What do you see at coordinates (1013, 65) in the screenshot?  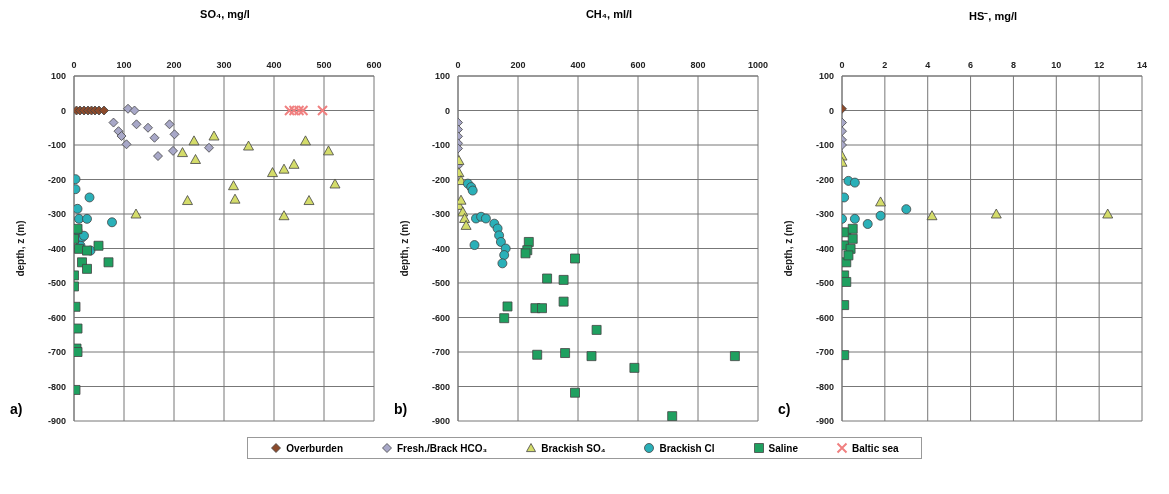 I see `x-tick-label: 8` at bounding box center [1013, 65].